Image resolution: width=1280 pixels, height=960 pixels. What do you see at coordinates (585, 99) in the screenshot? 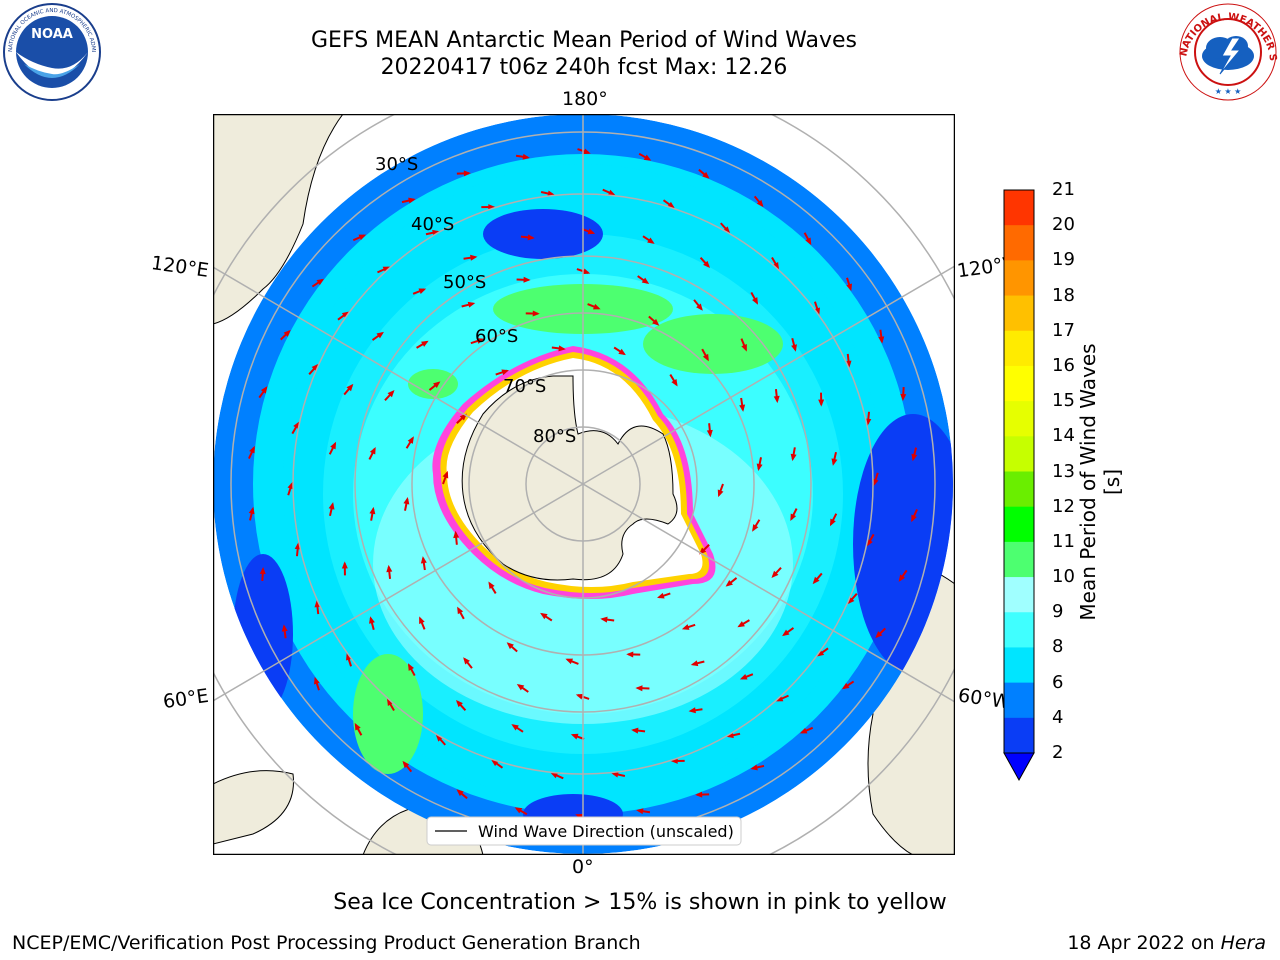
I see `lon-label-180: 180°` at bounding box center [585, 99].